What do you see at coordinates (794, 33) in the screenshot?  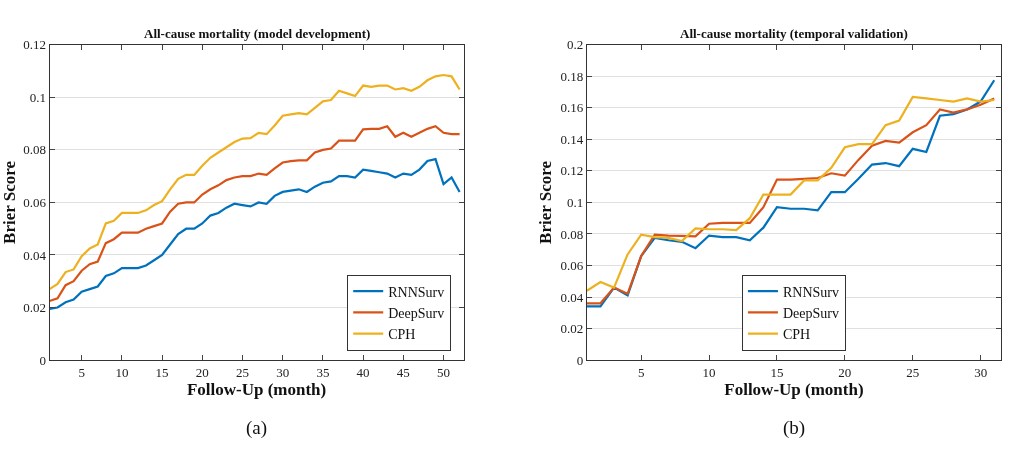 I see `chart-title: All-cause mortality (temporal validation)` at bounding box center [794, 33].